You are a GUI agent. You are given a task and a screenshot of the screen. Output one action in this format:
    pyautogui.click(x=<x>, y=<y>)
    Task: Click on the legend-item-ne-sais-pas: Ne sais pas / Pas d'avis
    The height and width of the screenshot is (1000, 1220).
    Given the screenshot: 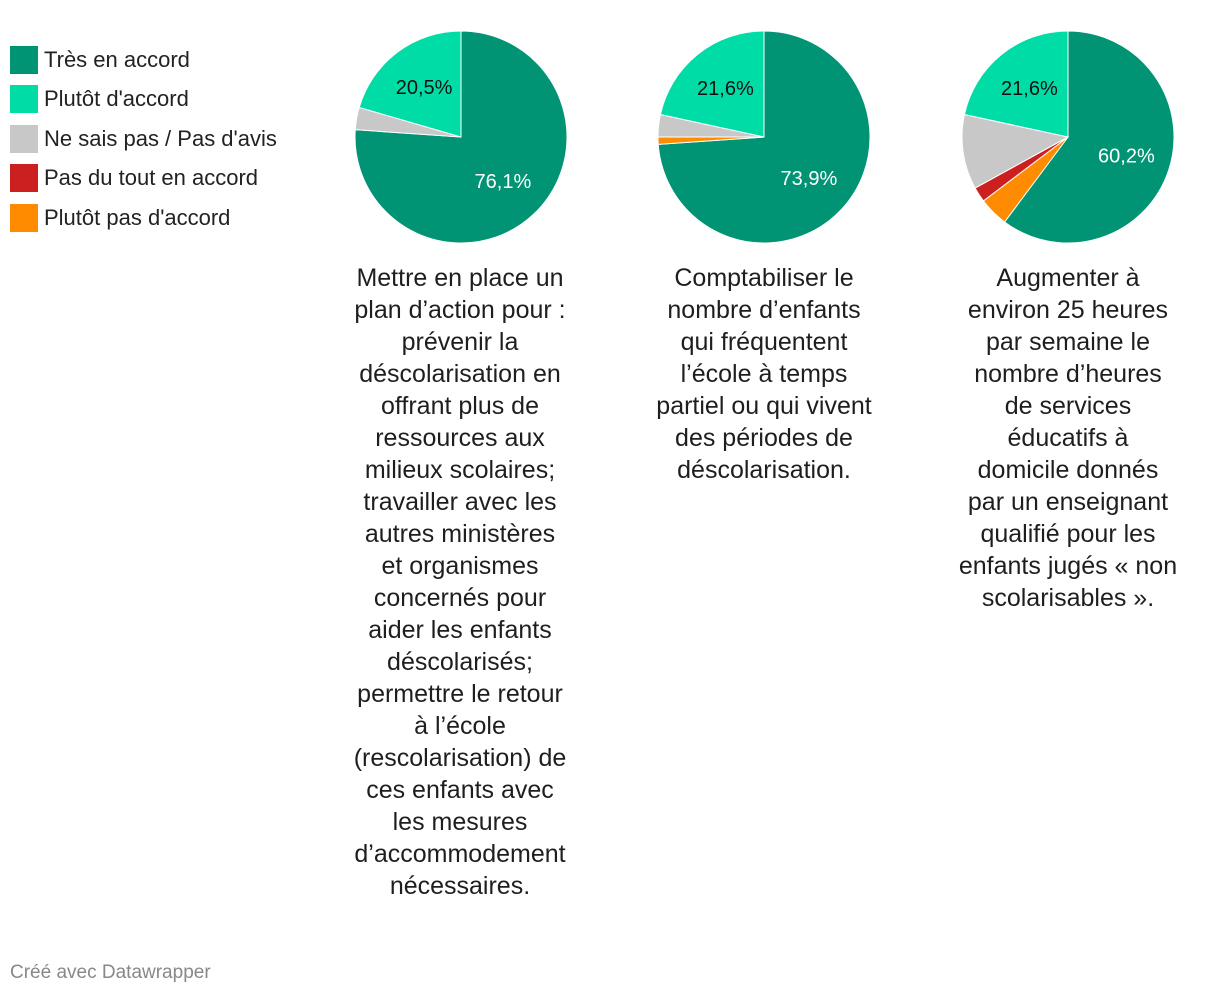 What is the action you would take?
    pyautogui.click(x=160, y=139)
    